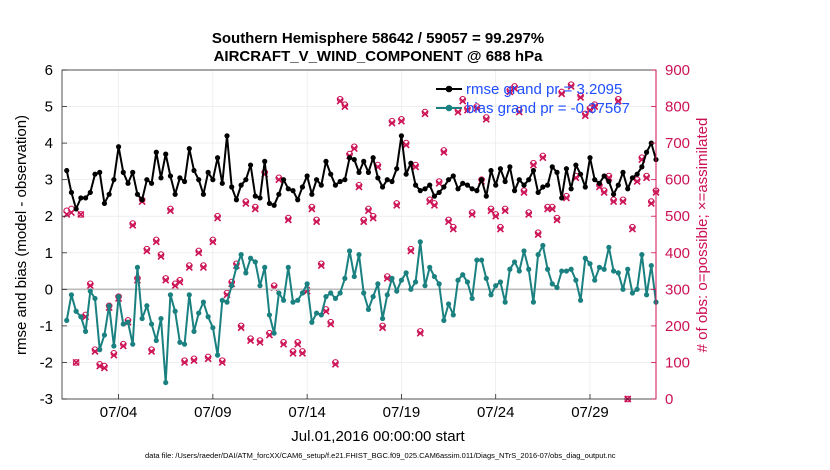 The width and height of the screenshot is (830, 470). I want to click on y-tick-label: 5, so click(49, 107).